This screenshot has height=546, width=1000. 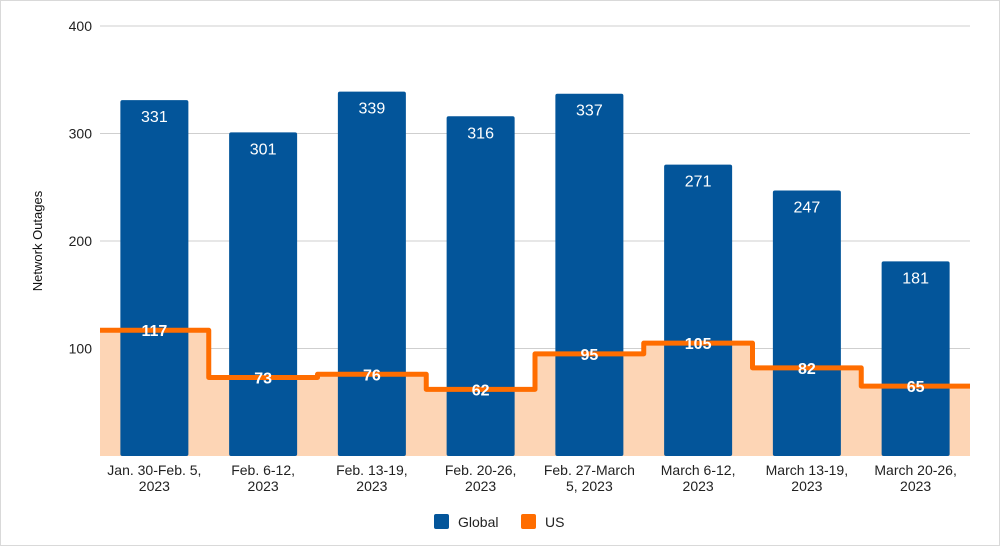 What do you see at coordinates (807, 369) in the screenshot?
I see `us-point-label: 82` at bounding box center [807, 369].